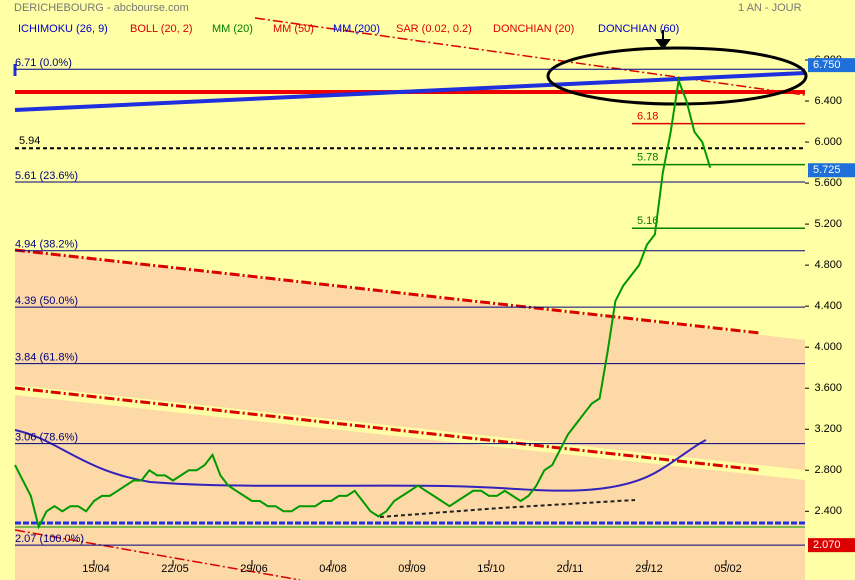 The height and width of the screenshot is (580, 855). Describe the element at coordinates (254, 569) in the screenshot. I see `x-tick-label: 29/06` at that location.